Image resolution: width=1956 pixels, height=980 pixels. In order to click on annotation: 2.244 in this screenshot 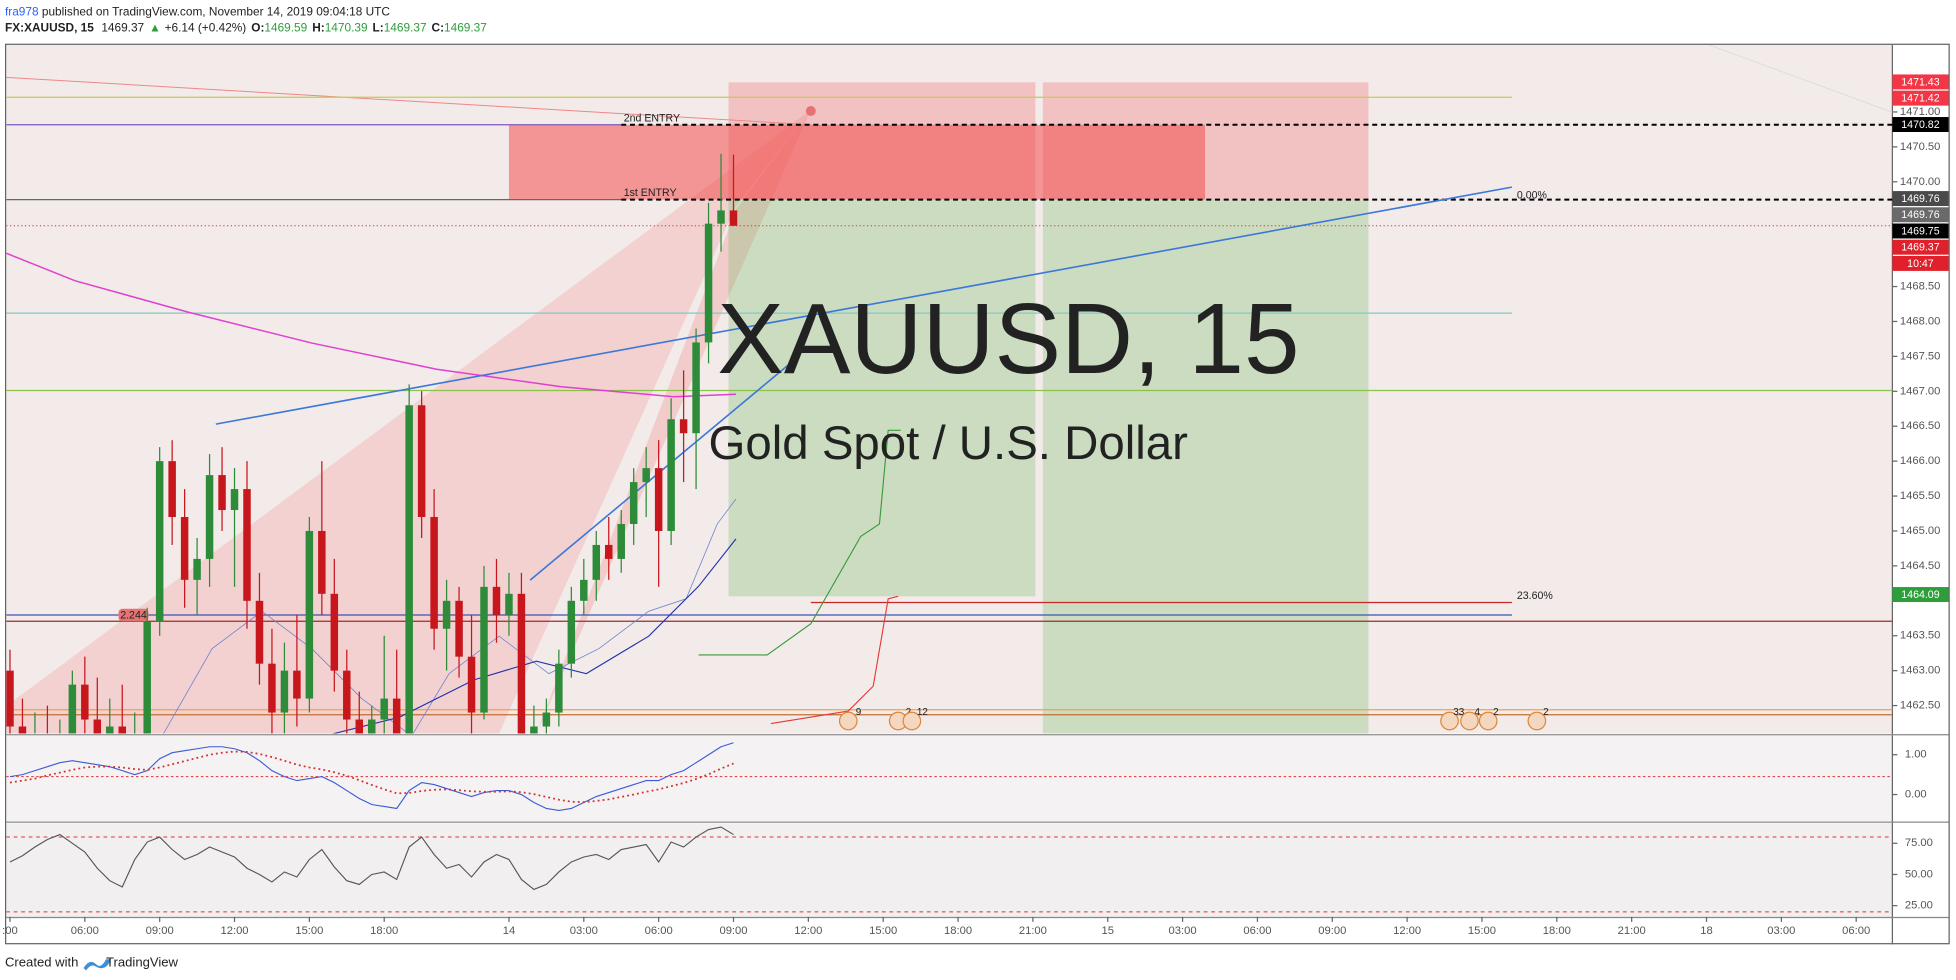, I will do `click(133, 615)`.